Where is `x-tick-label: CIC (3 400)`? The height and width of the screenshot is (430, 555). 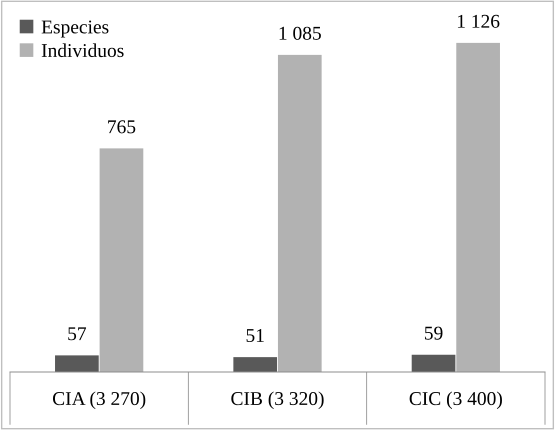 x-tick-label: CIC (3 400) is located at coordinates (456, 400).